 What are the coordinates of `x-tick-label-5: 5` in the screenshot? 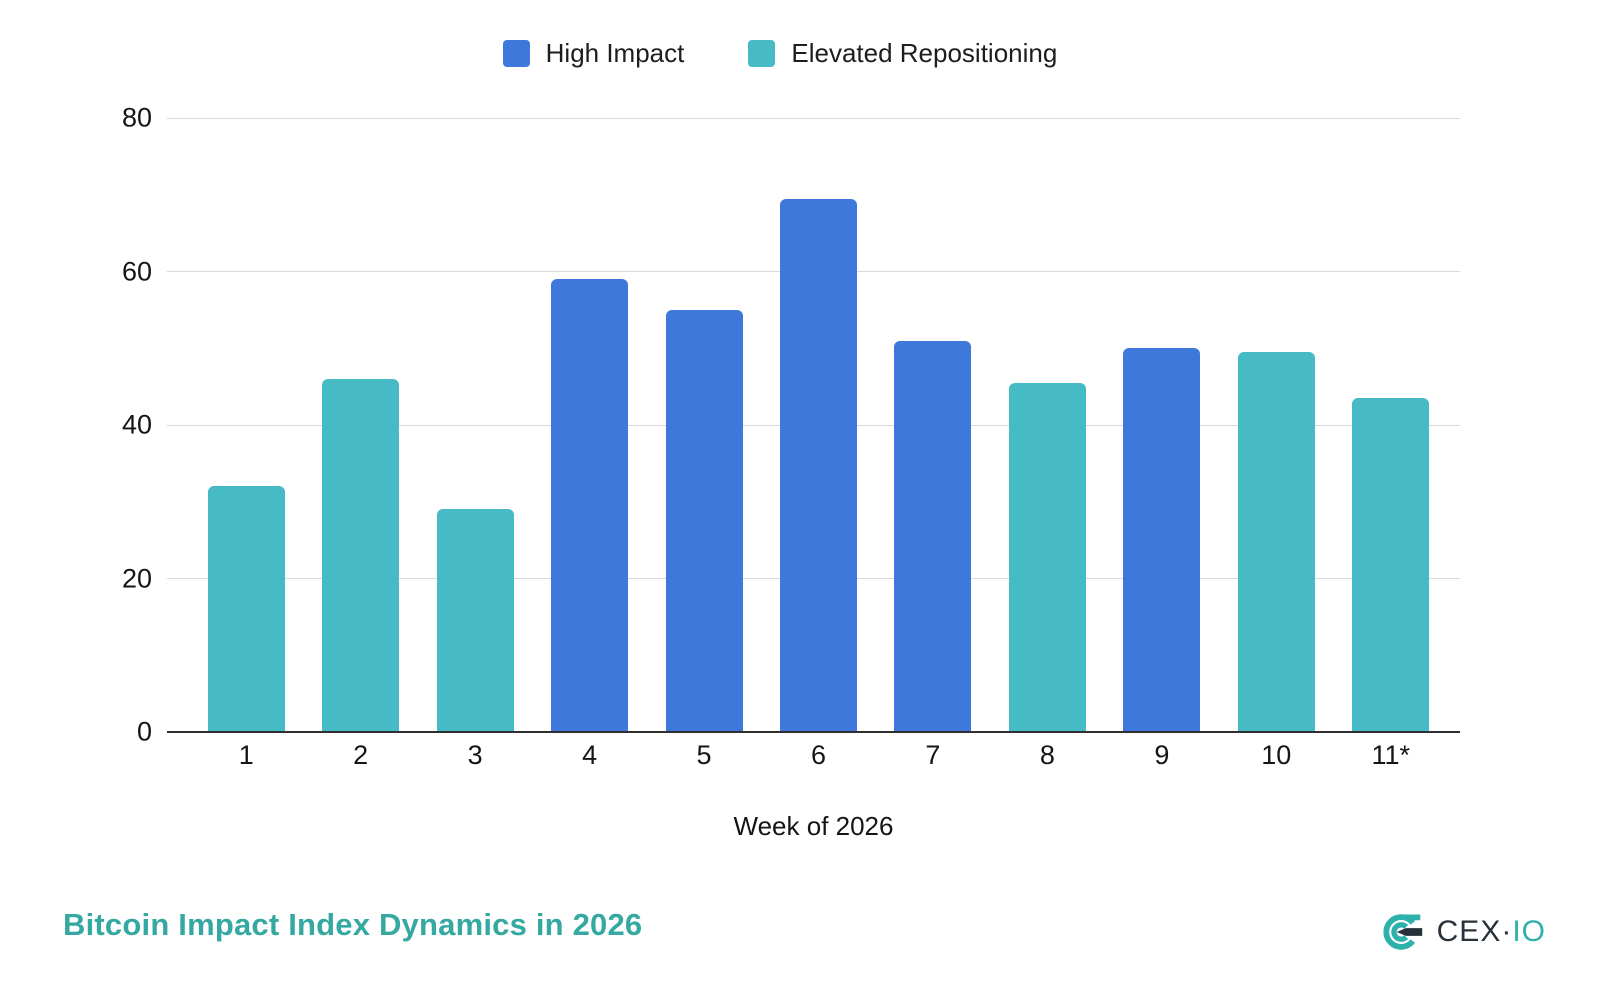 It's located at (704, 755).